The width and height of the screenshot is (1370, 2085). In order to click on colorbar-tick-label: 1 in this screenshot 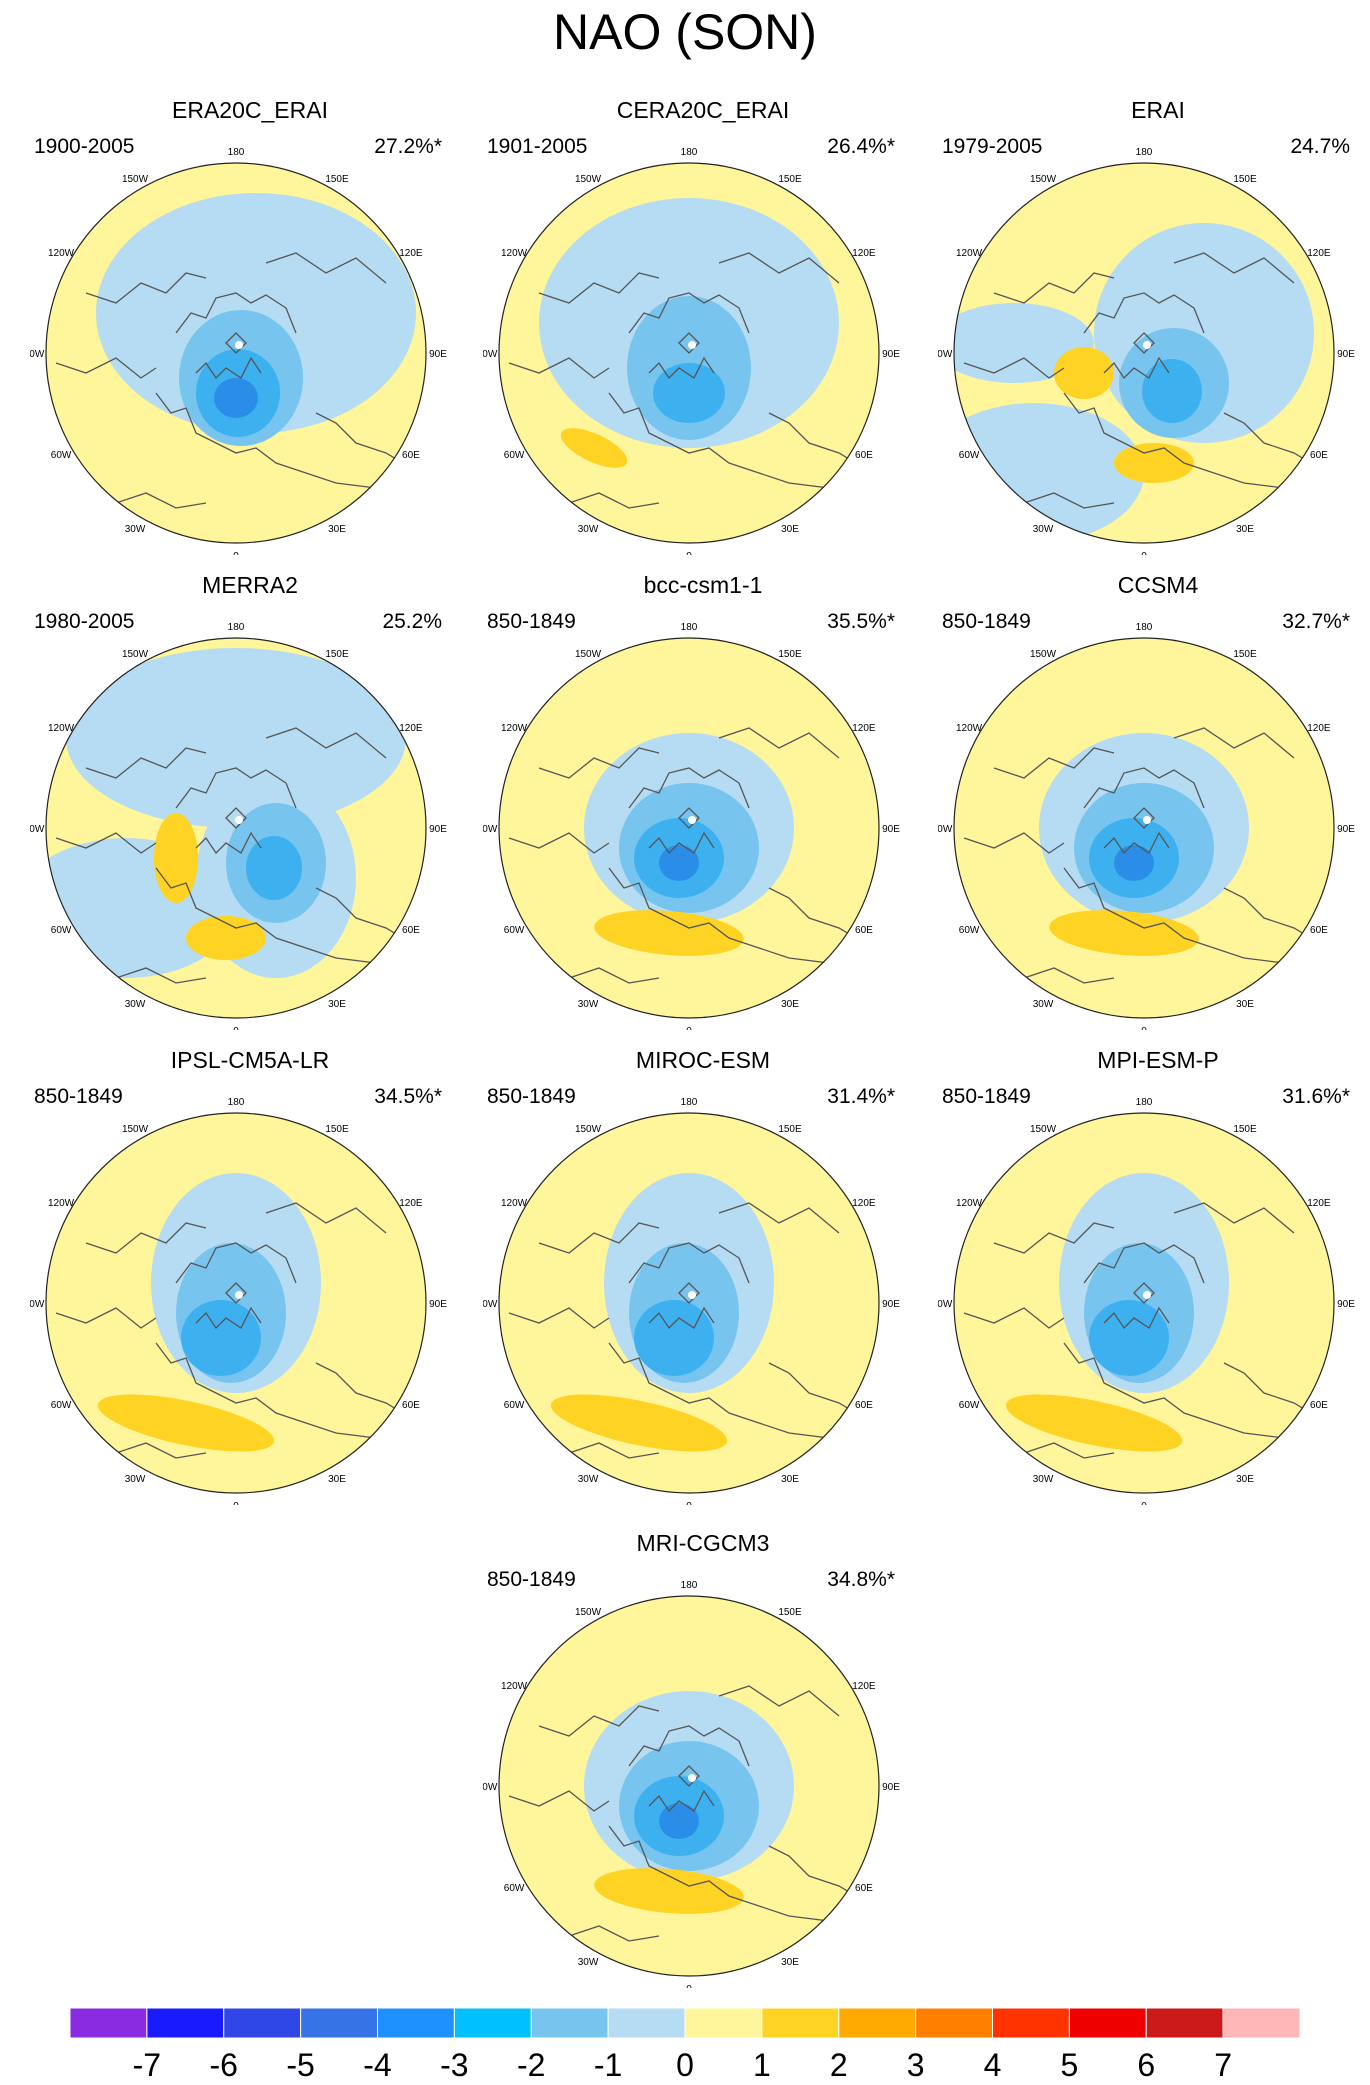, I will do `click(762, 2063)`.